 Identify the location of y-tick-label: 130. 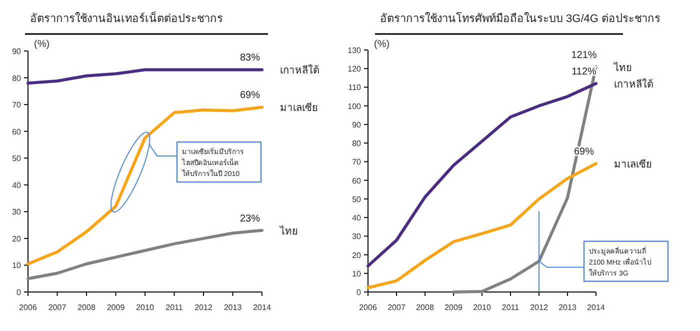
(355, 50).